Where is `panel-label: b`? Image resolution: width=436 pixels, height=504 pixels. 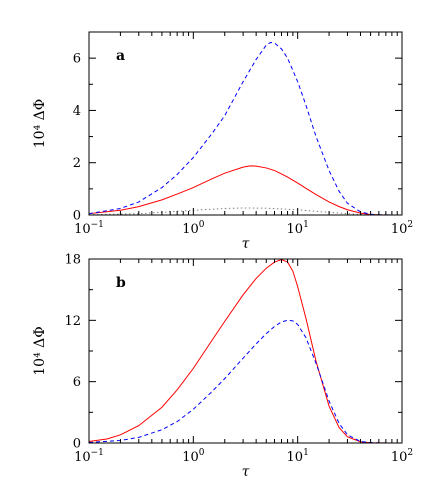
panel-label: b is located at coordinates (121, 283).